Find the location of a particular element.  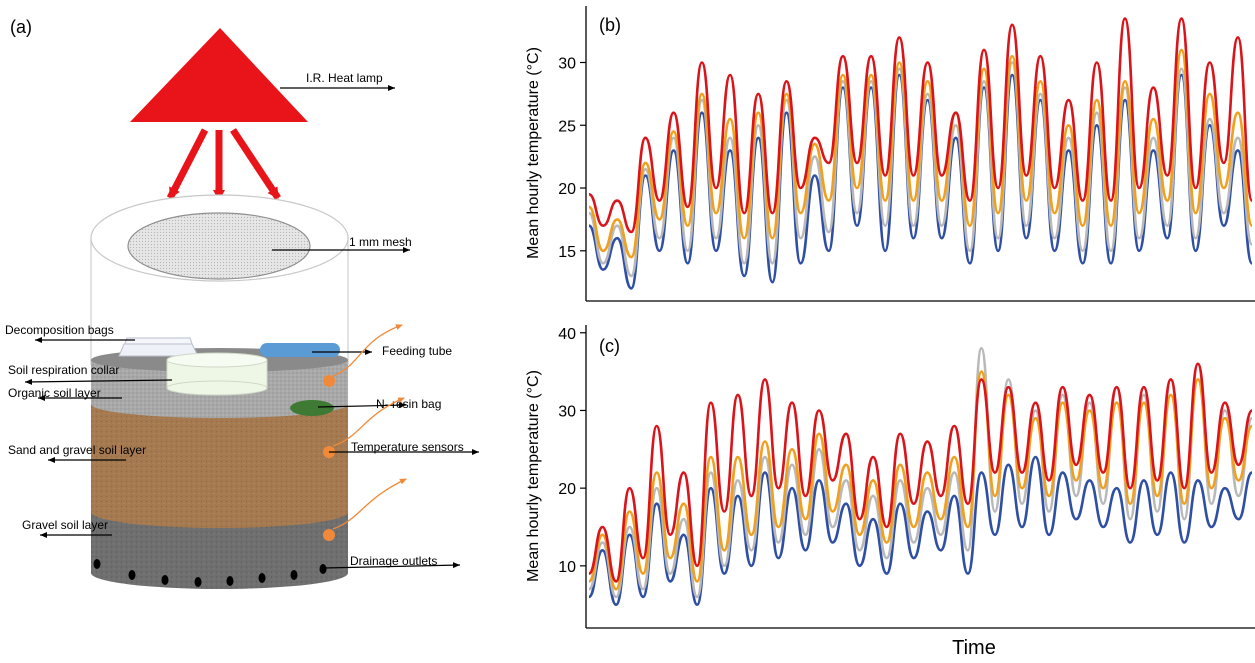

y-tick-label: 10 is located at coordinates (567, 567).